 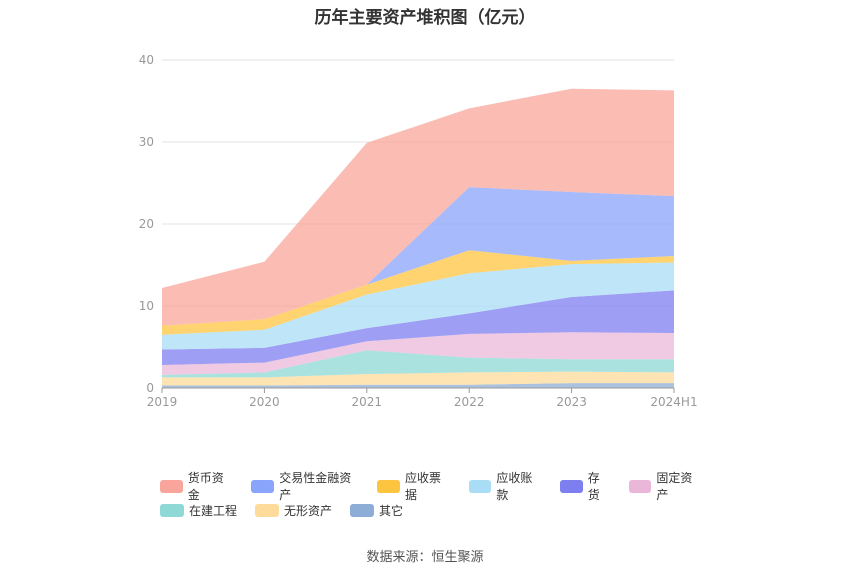 What do you see at coordinates (425, 18) in the screenshot?
I see `chart-title: 历年主要资产堆积图（亿元）` at bounding box center [425, 18].